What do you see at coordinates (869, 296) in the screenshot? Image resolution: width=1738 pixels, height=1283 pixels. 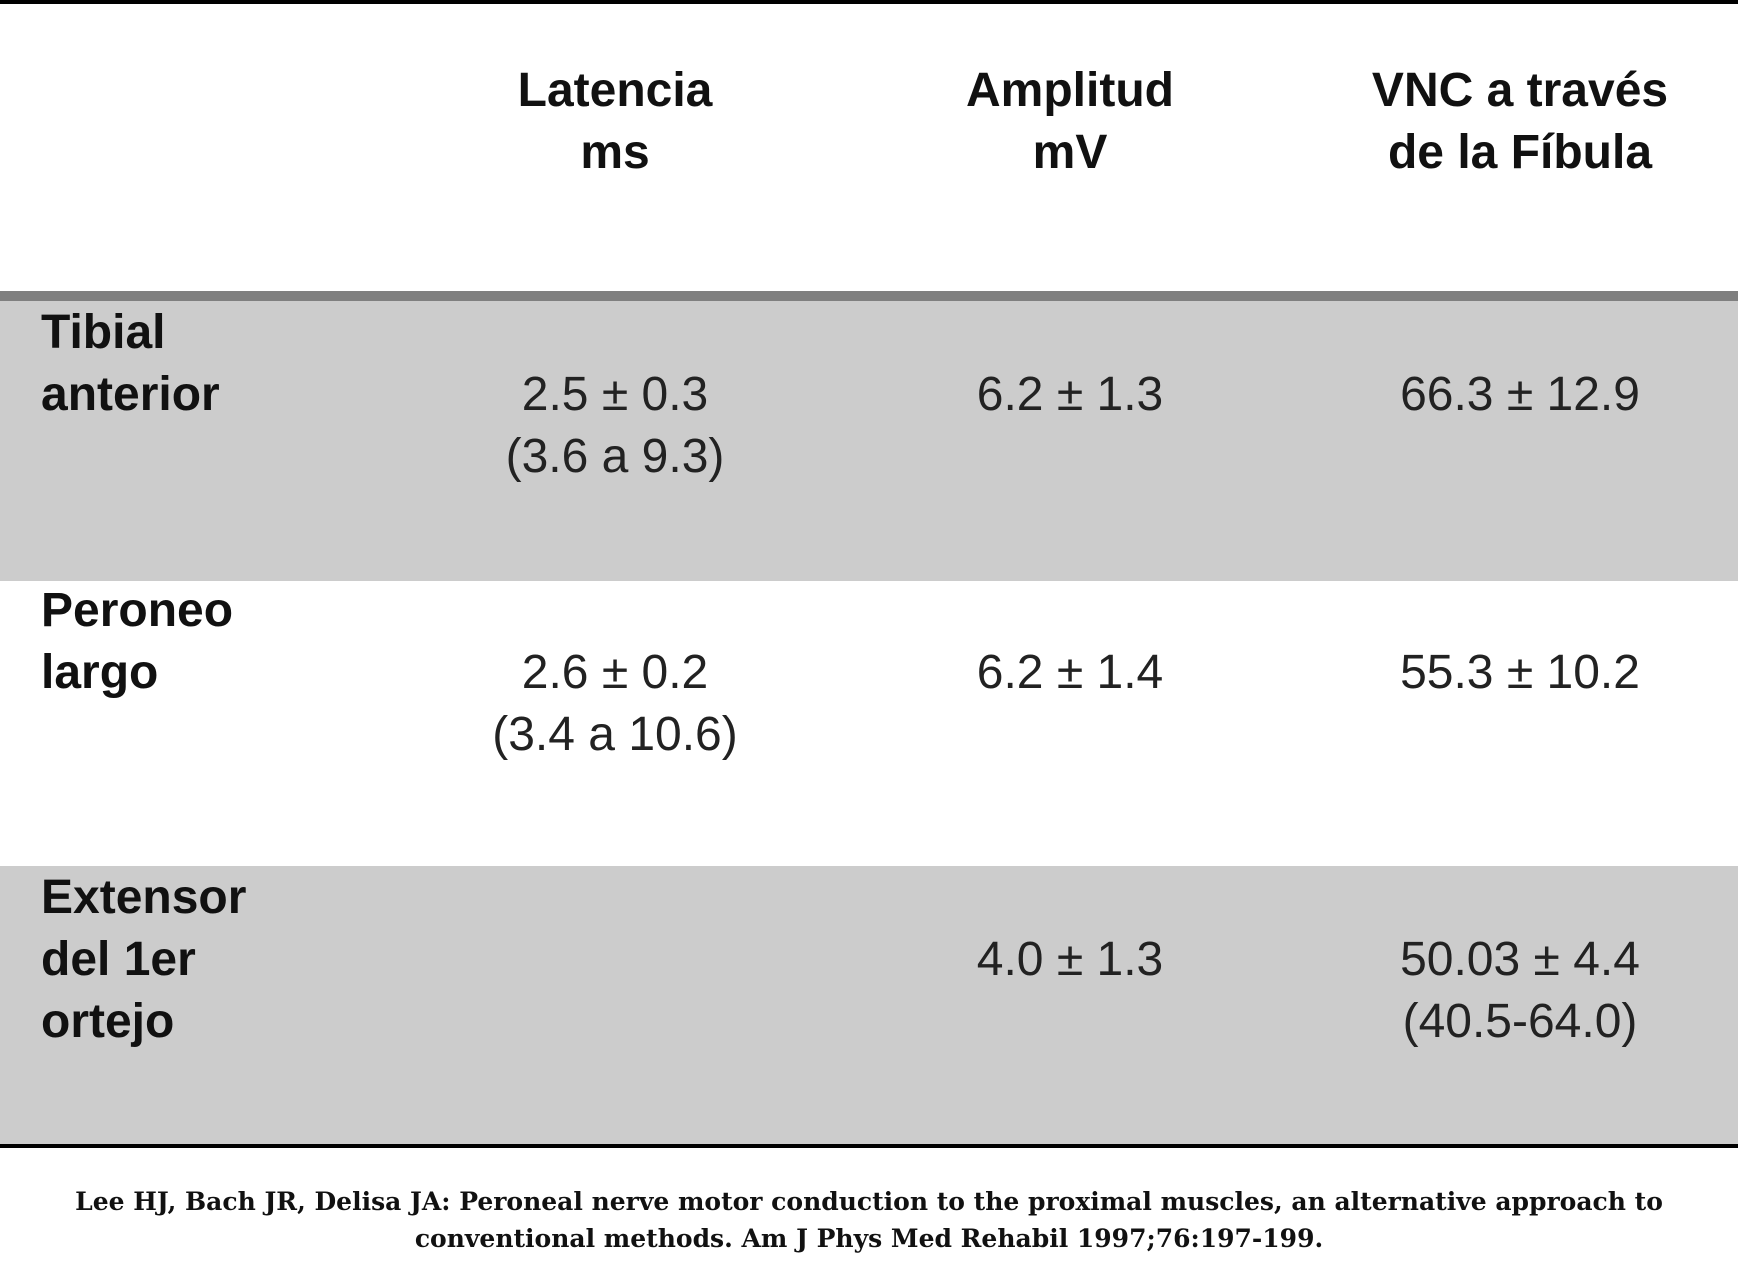 I see `header-divider` at bounding box center [869, 296].